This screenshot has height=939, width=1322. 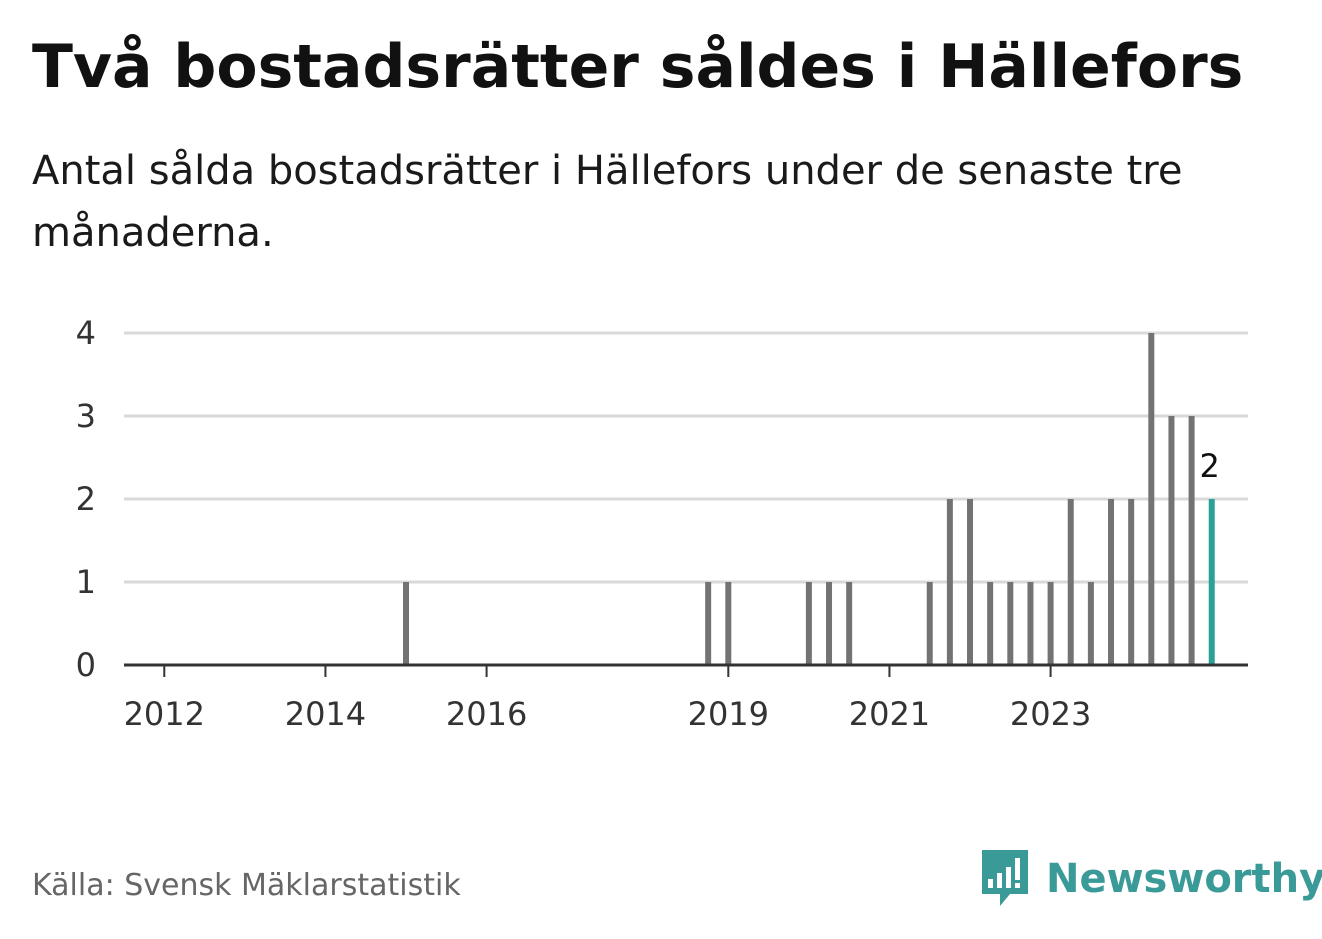 What do you see at coordinates (86, 333) in the screenshot?
I see `y-tick-label: 4` at bounding box center [86, 333].